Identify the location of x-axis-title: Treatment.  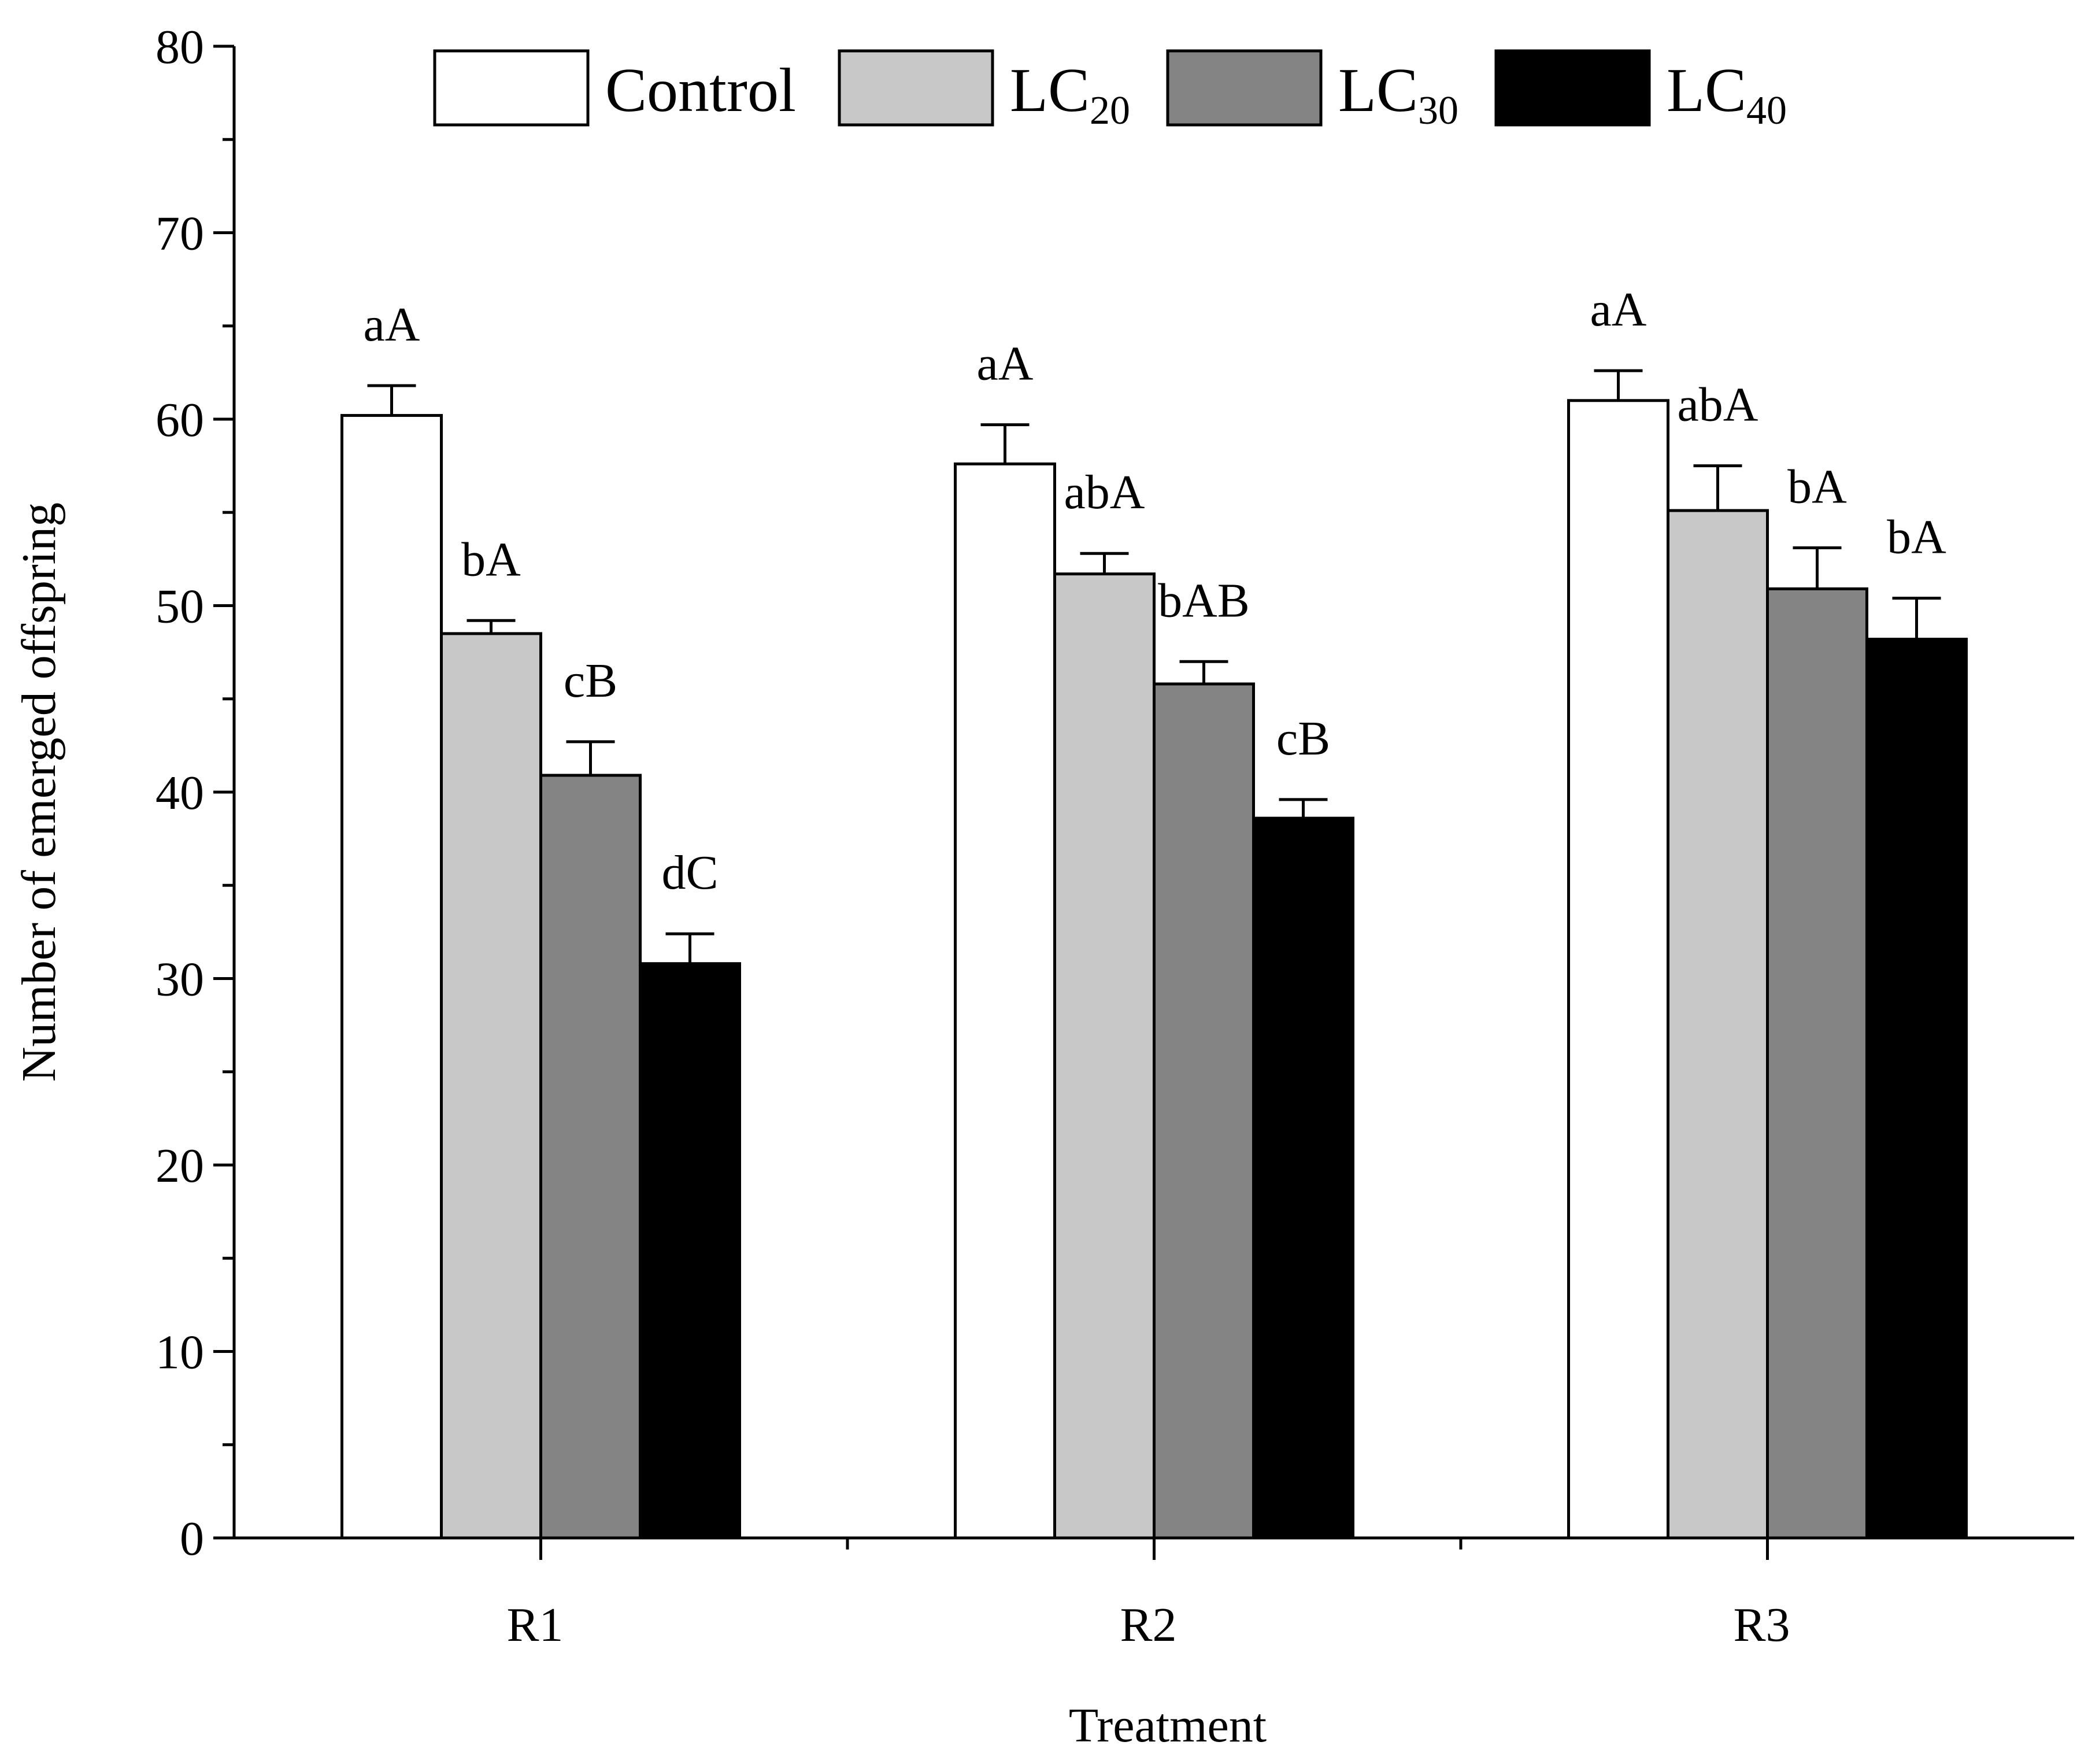
(1168, 1725).